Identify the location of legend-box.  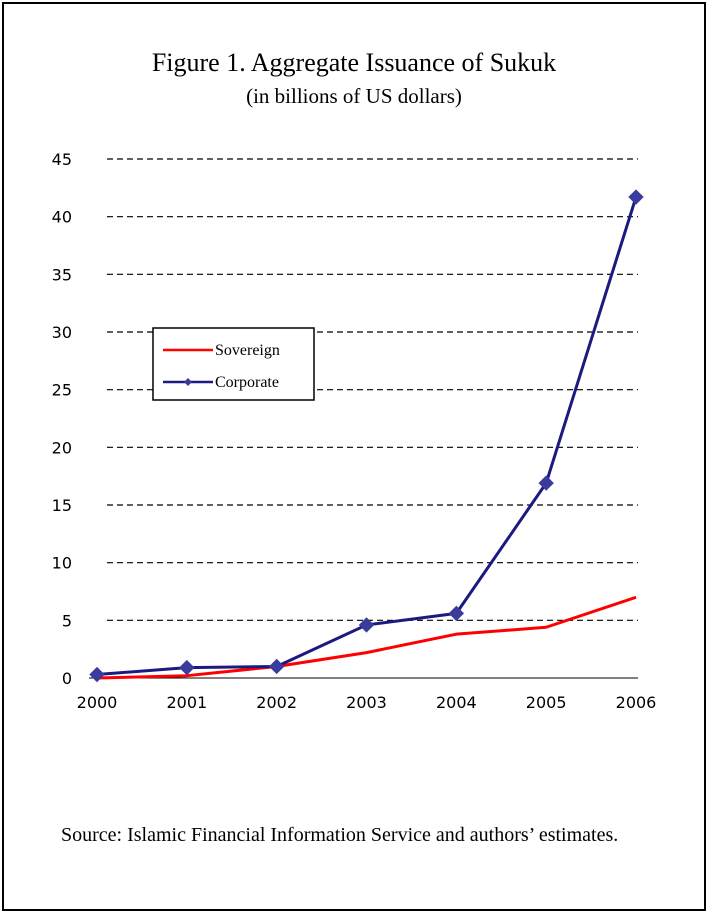
(233, 364).